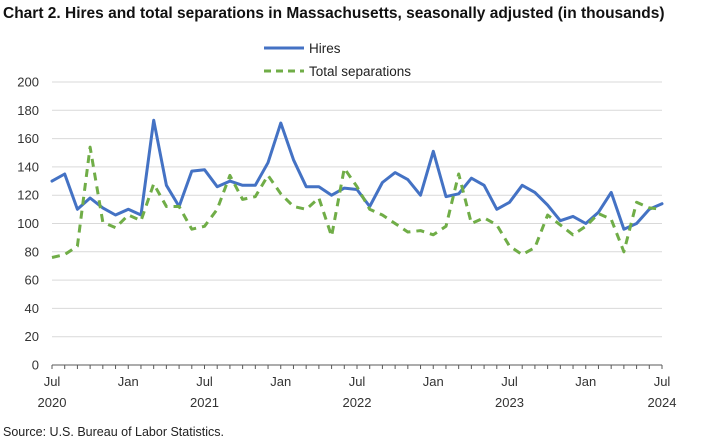 This screenshot has width=703, height=444. What do you see at coordinates (28, 166) in the screenshot?
I see `y-tick-label: 140` at bounding box center [28, 166].